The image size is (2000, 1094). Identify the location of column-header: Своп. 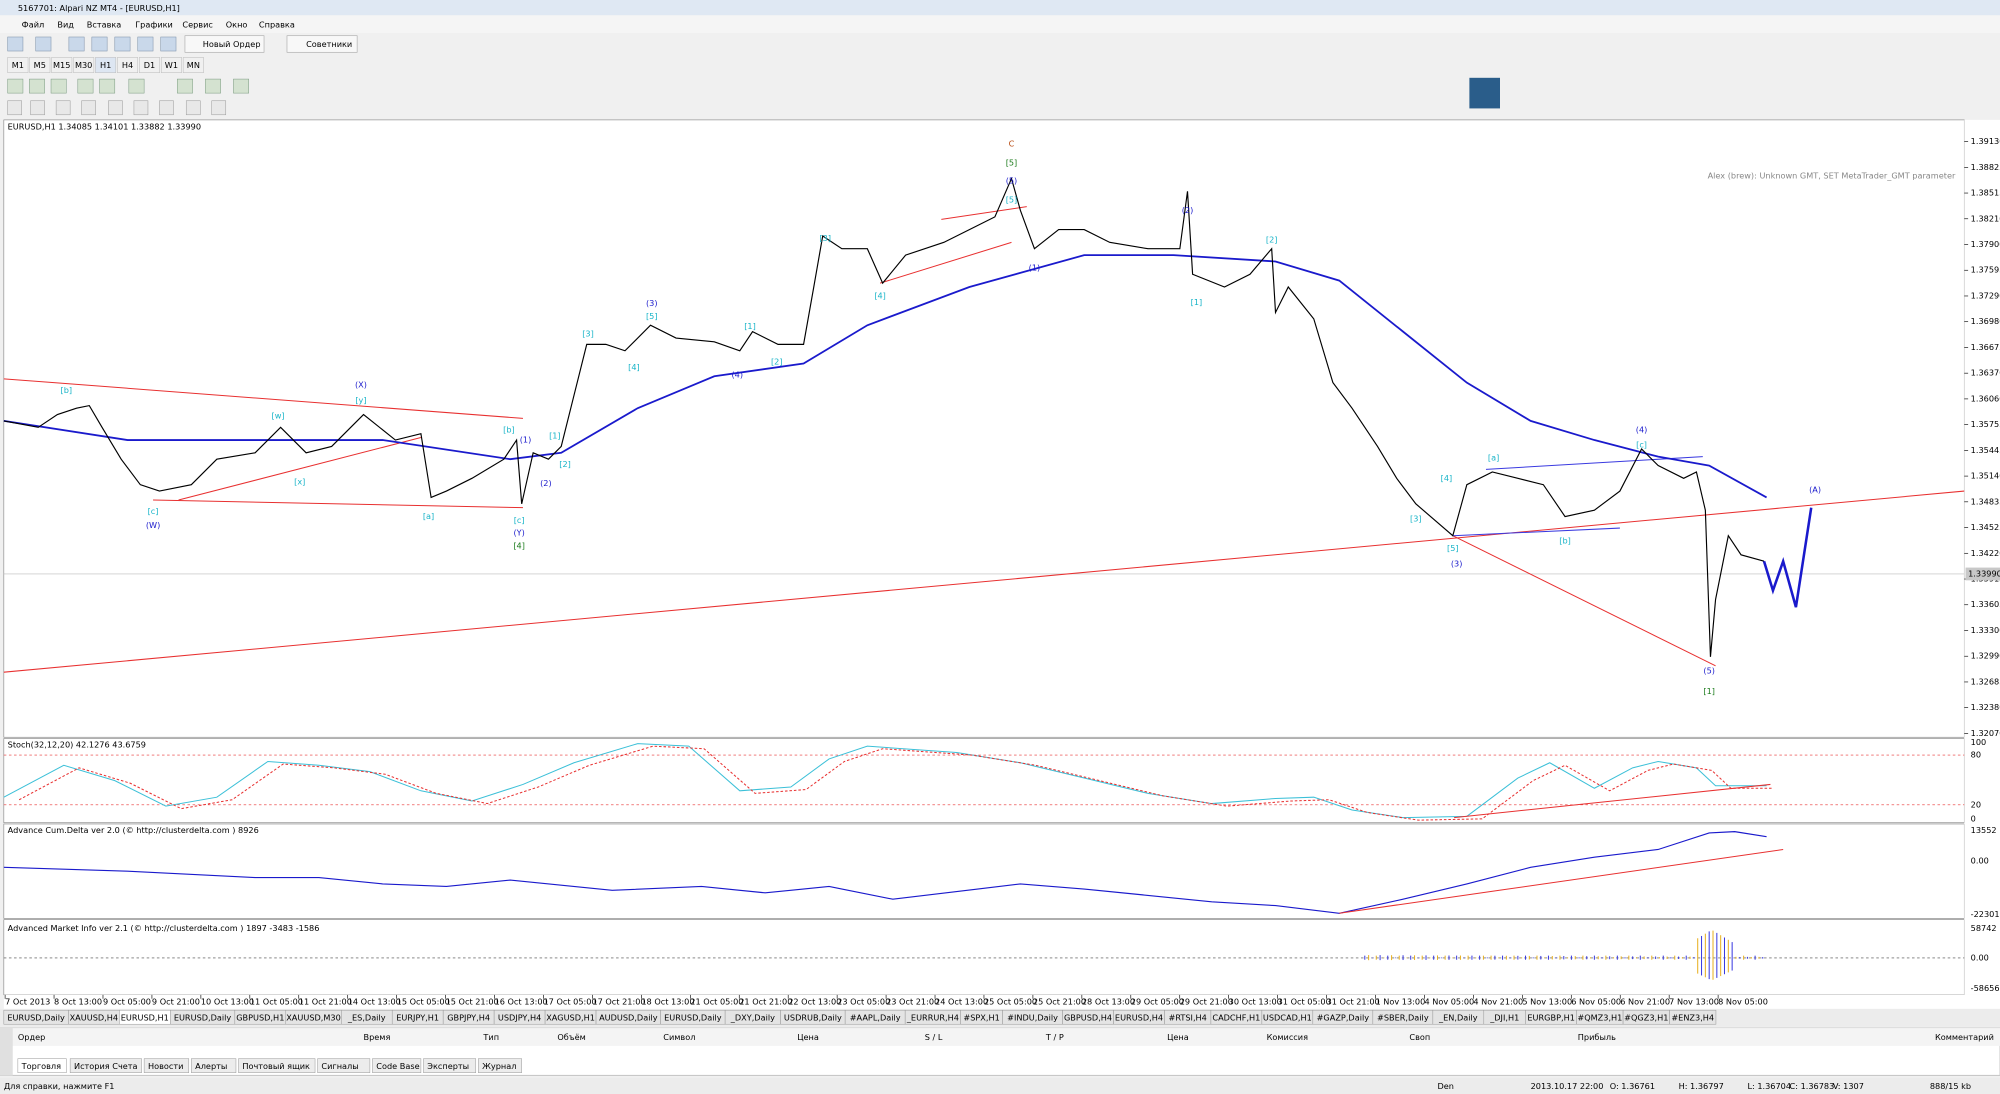
(1419, 1037).